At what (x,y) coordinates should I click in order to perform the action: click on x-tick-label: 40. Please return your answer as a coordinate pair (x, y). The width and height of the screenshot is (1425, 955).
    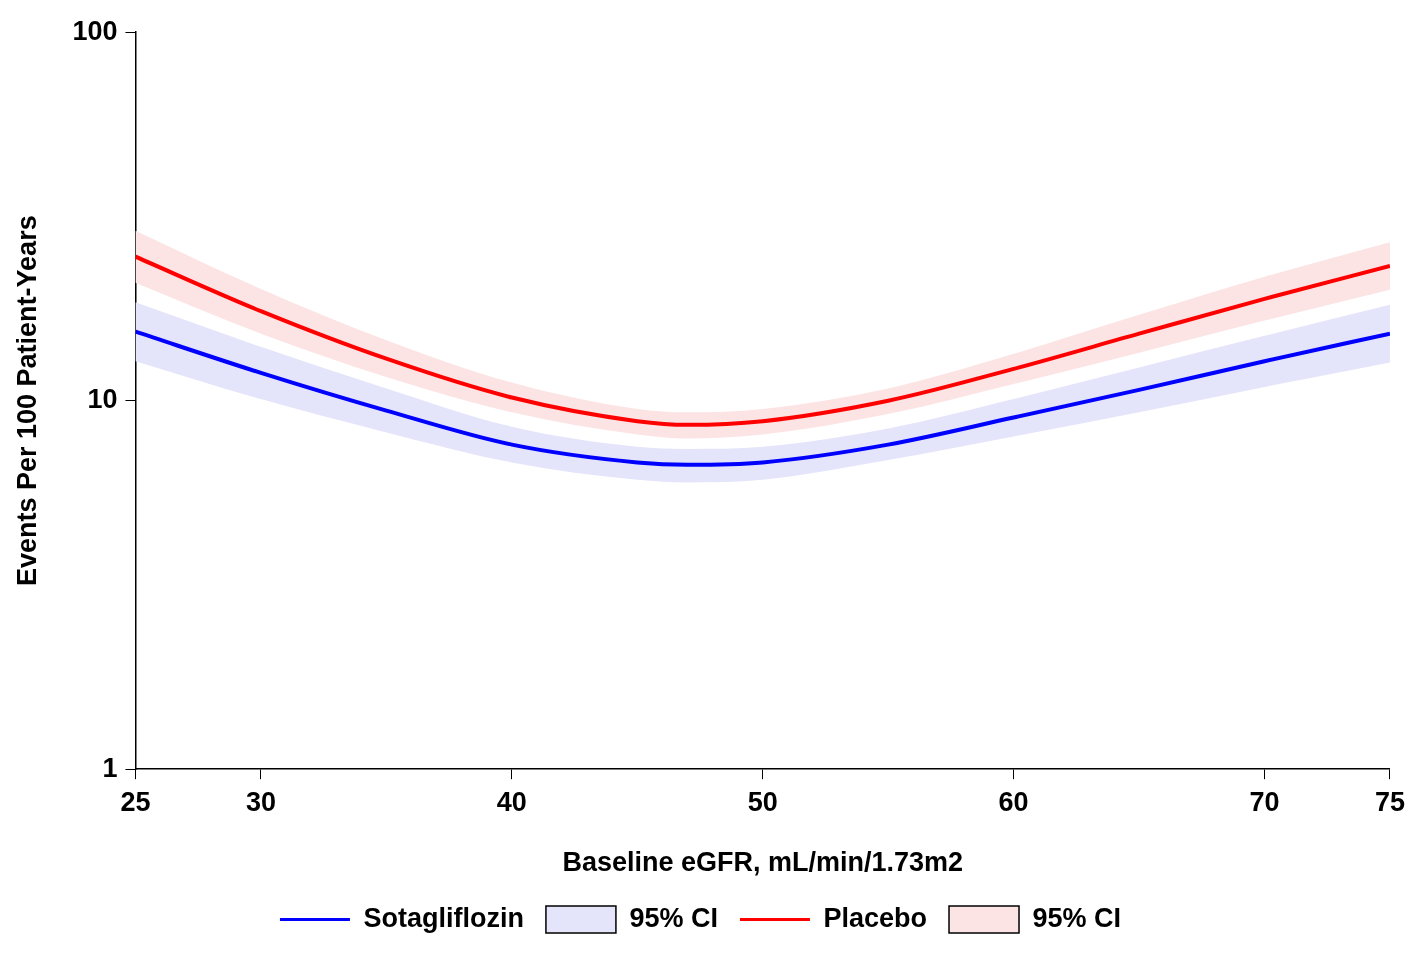
    Looking at the image, I should click on (511, 801).